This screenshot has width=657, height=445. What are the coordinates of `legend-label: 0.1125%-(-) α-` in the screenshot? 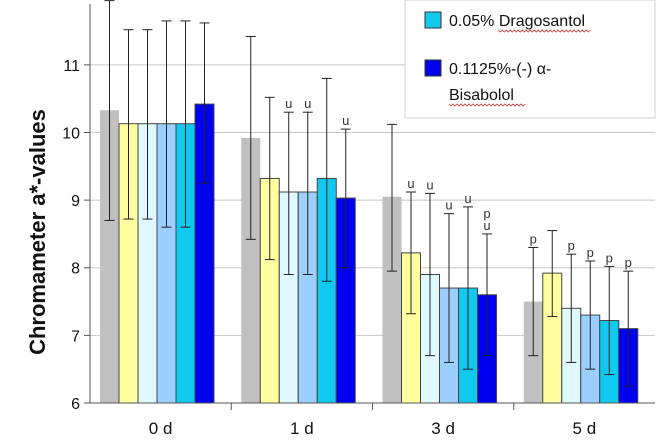 It's located at (500, 69).